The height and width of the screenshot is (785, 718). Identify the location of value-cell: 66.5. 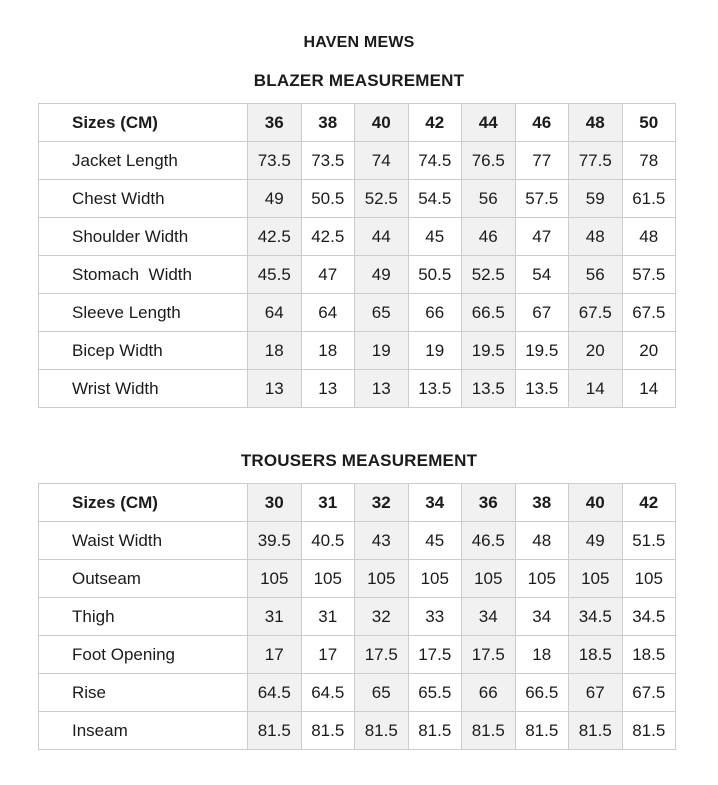
(488, 312).